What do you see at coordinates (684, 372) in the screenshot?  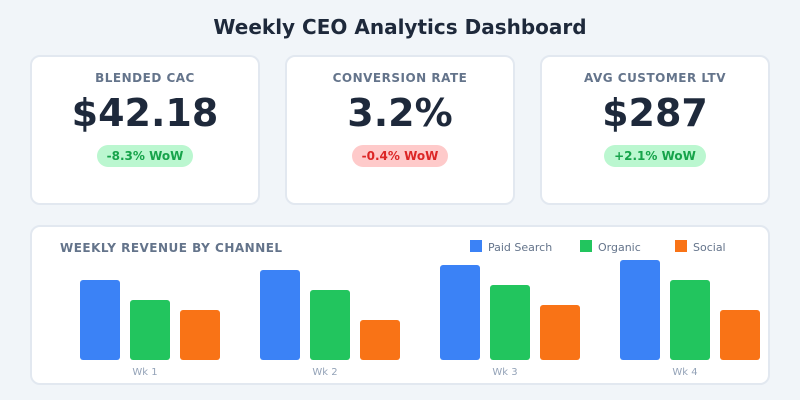 I see `x-tick-label: Wk 4` at bounding box center [684, 372].